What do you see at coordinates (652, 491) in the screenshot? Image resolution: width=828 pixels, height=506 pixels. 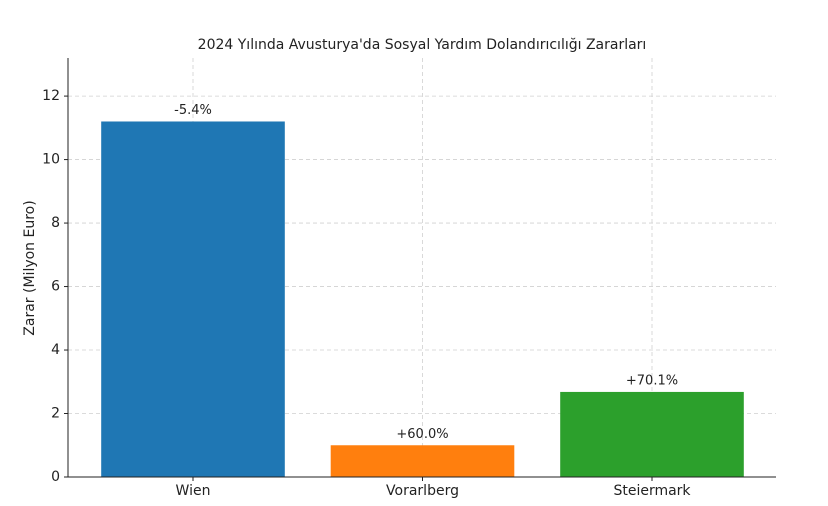 I see `x-tick-label: Steiermark` at bounding box center [652, 491].